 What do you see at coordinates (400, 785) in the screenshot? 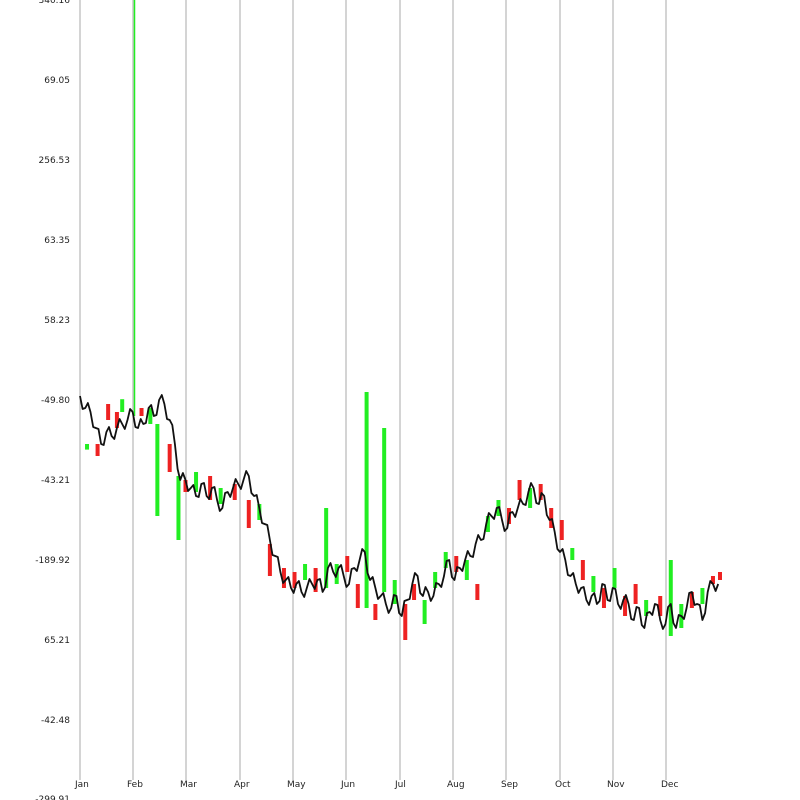
I see `x-tick-label-jul: Jul` at bounding box center [400, 785].